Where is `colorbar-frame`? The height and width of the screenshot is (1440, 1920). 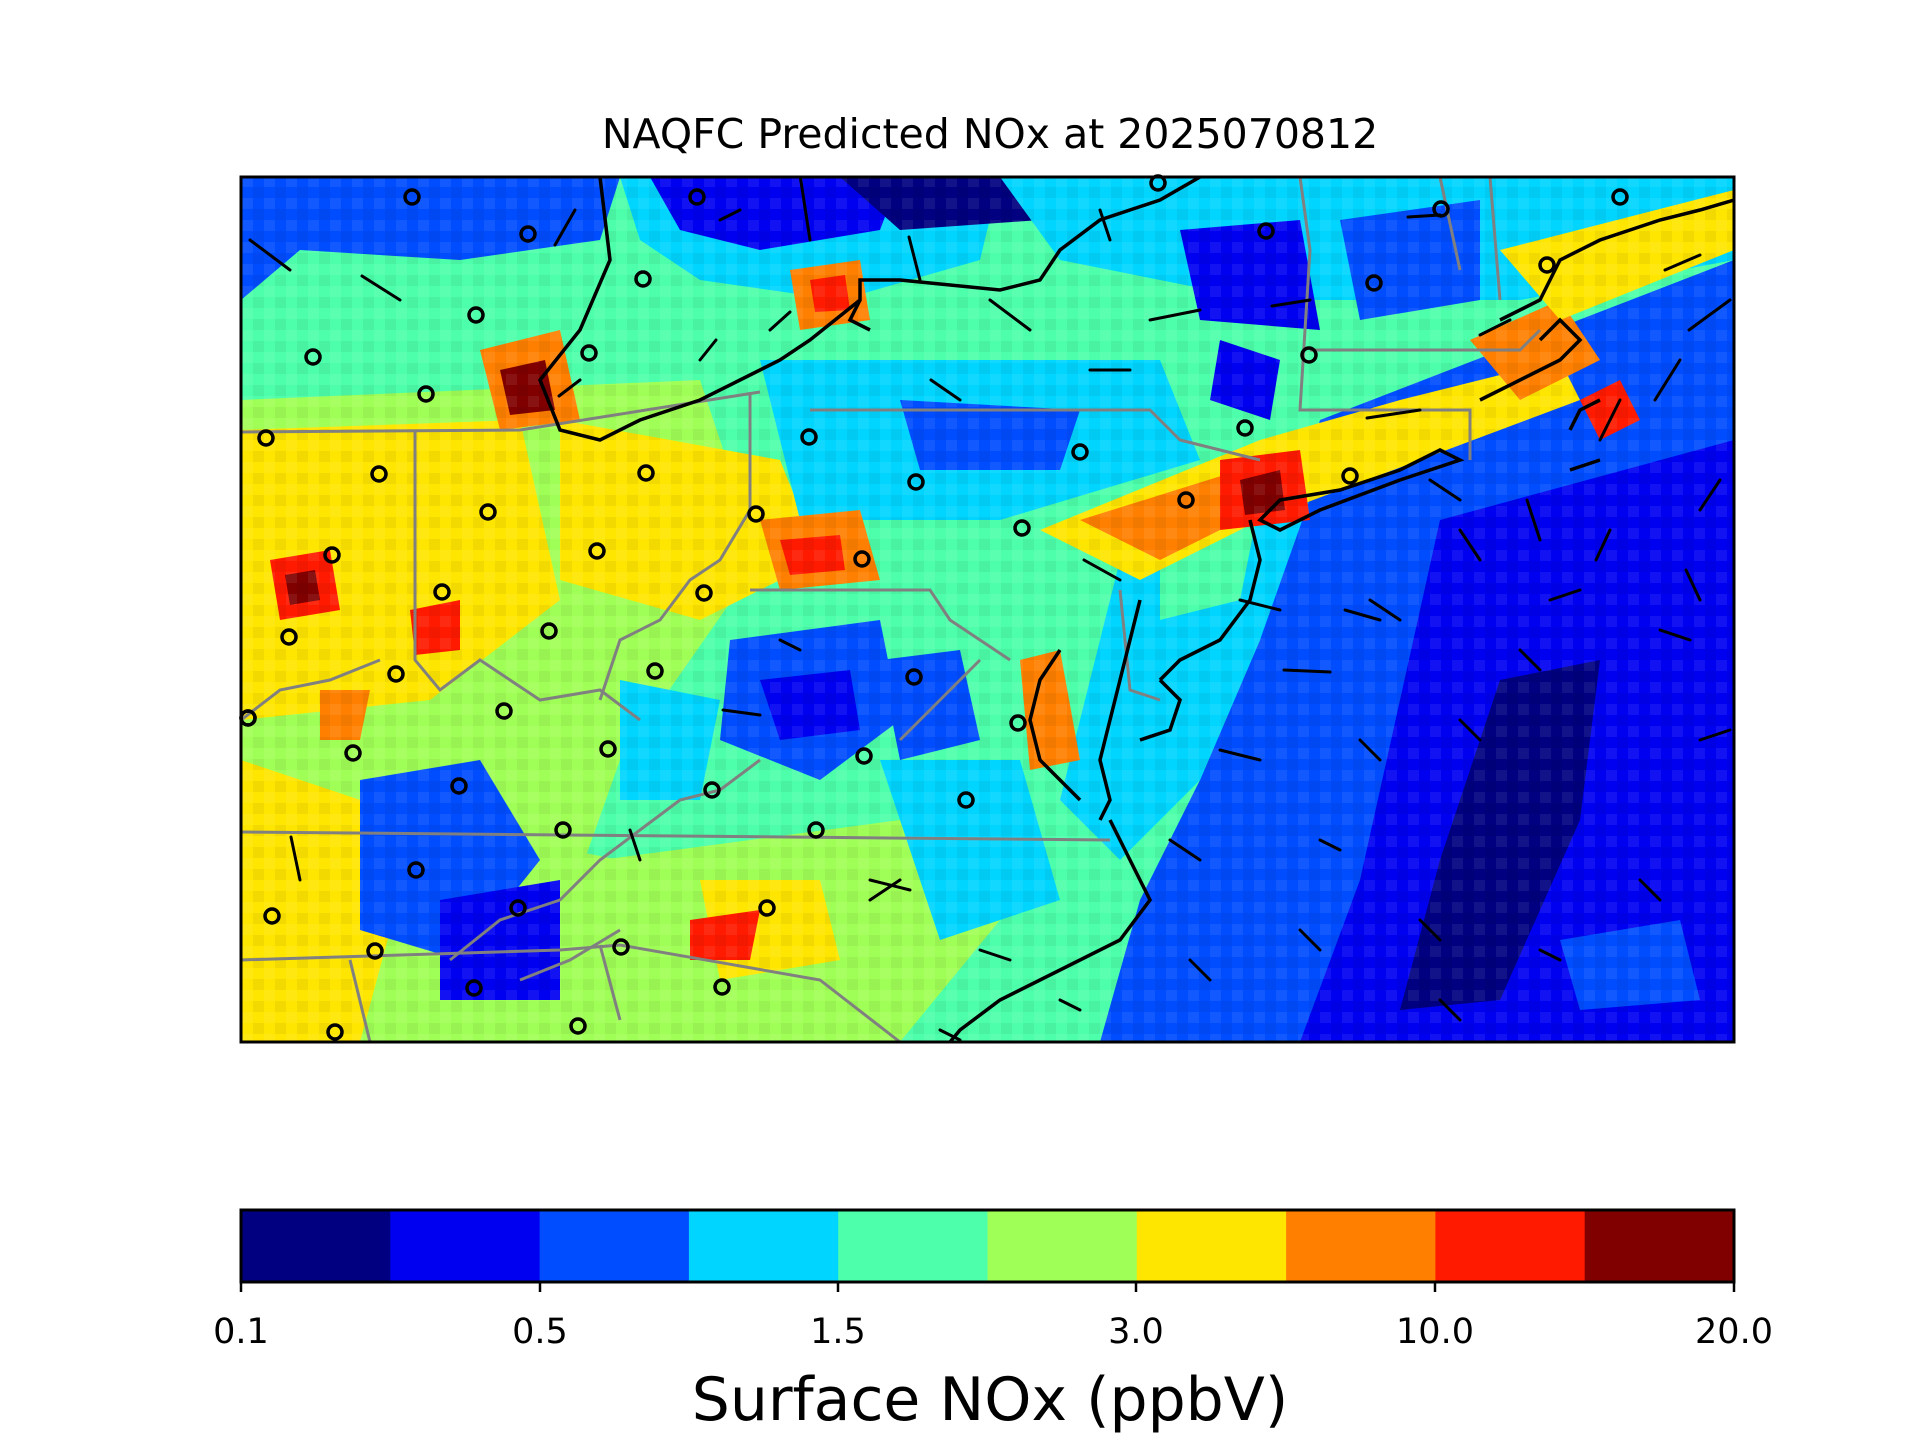
colorbar-frame is located at coordinates (987, 1246).